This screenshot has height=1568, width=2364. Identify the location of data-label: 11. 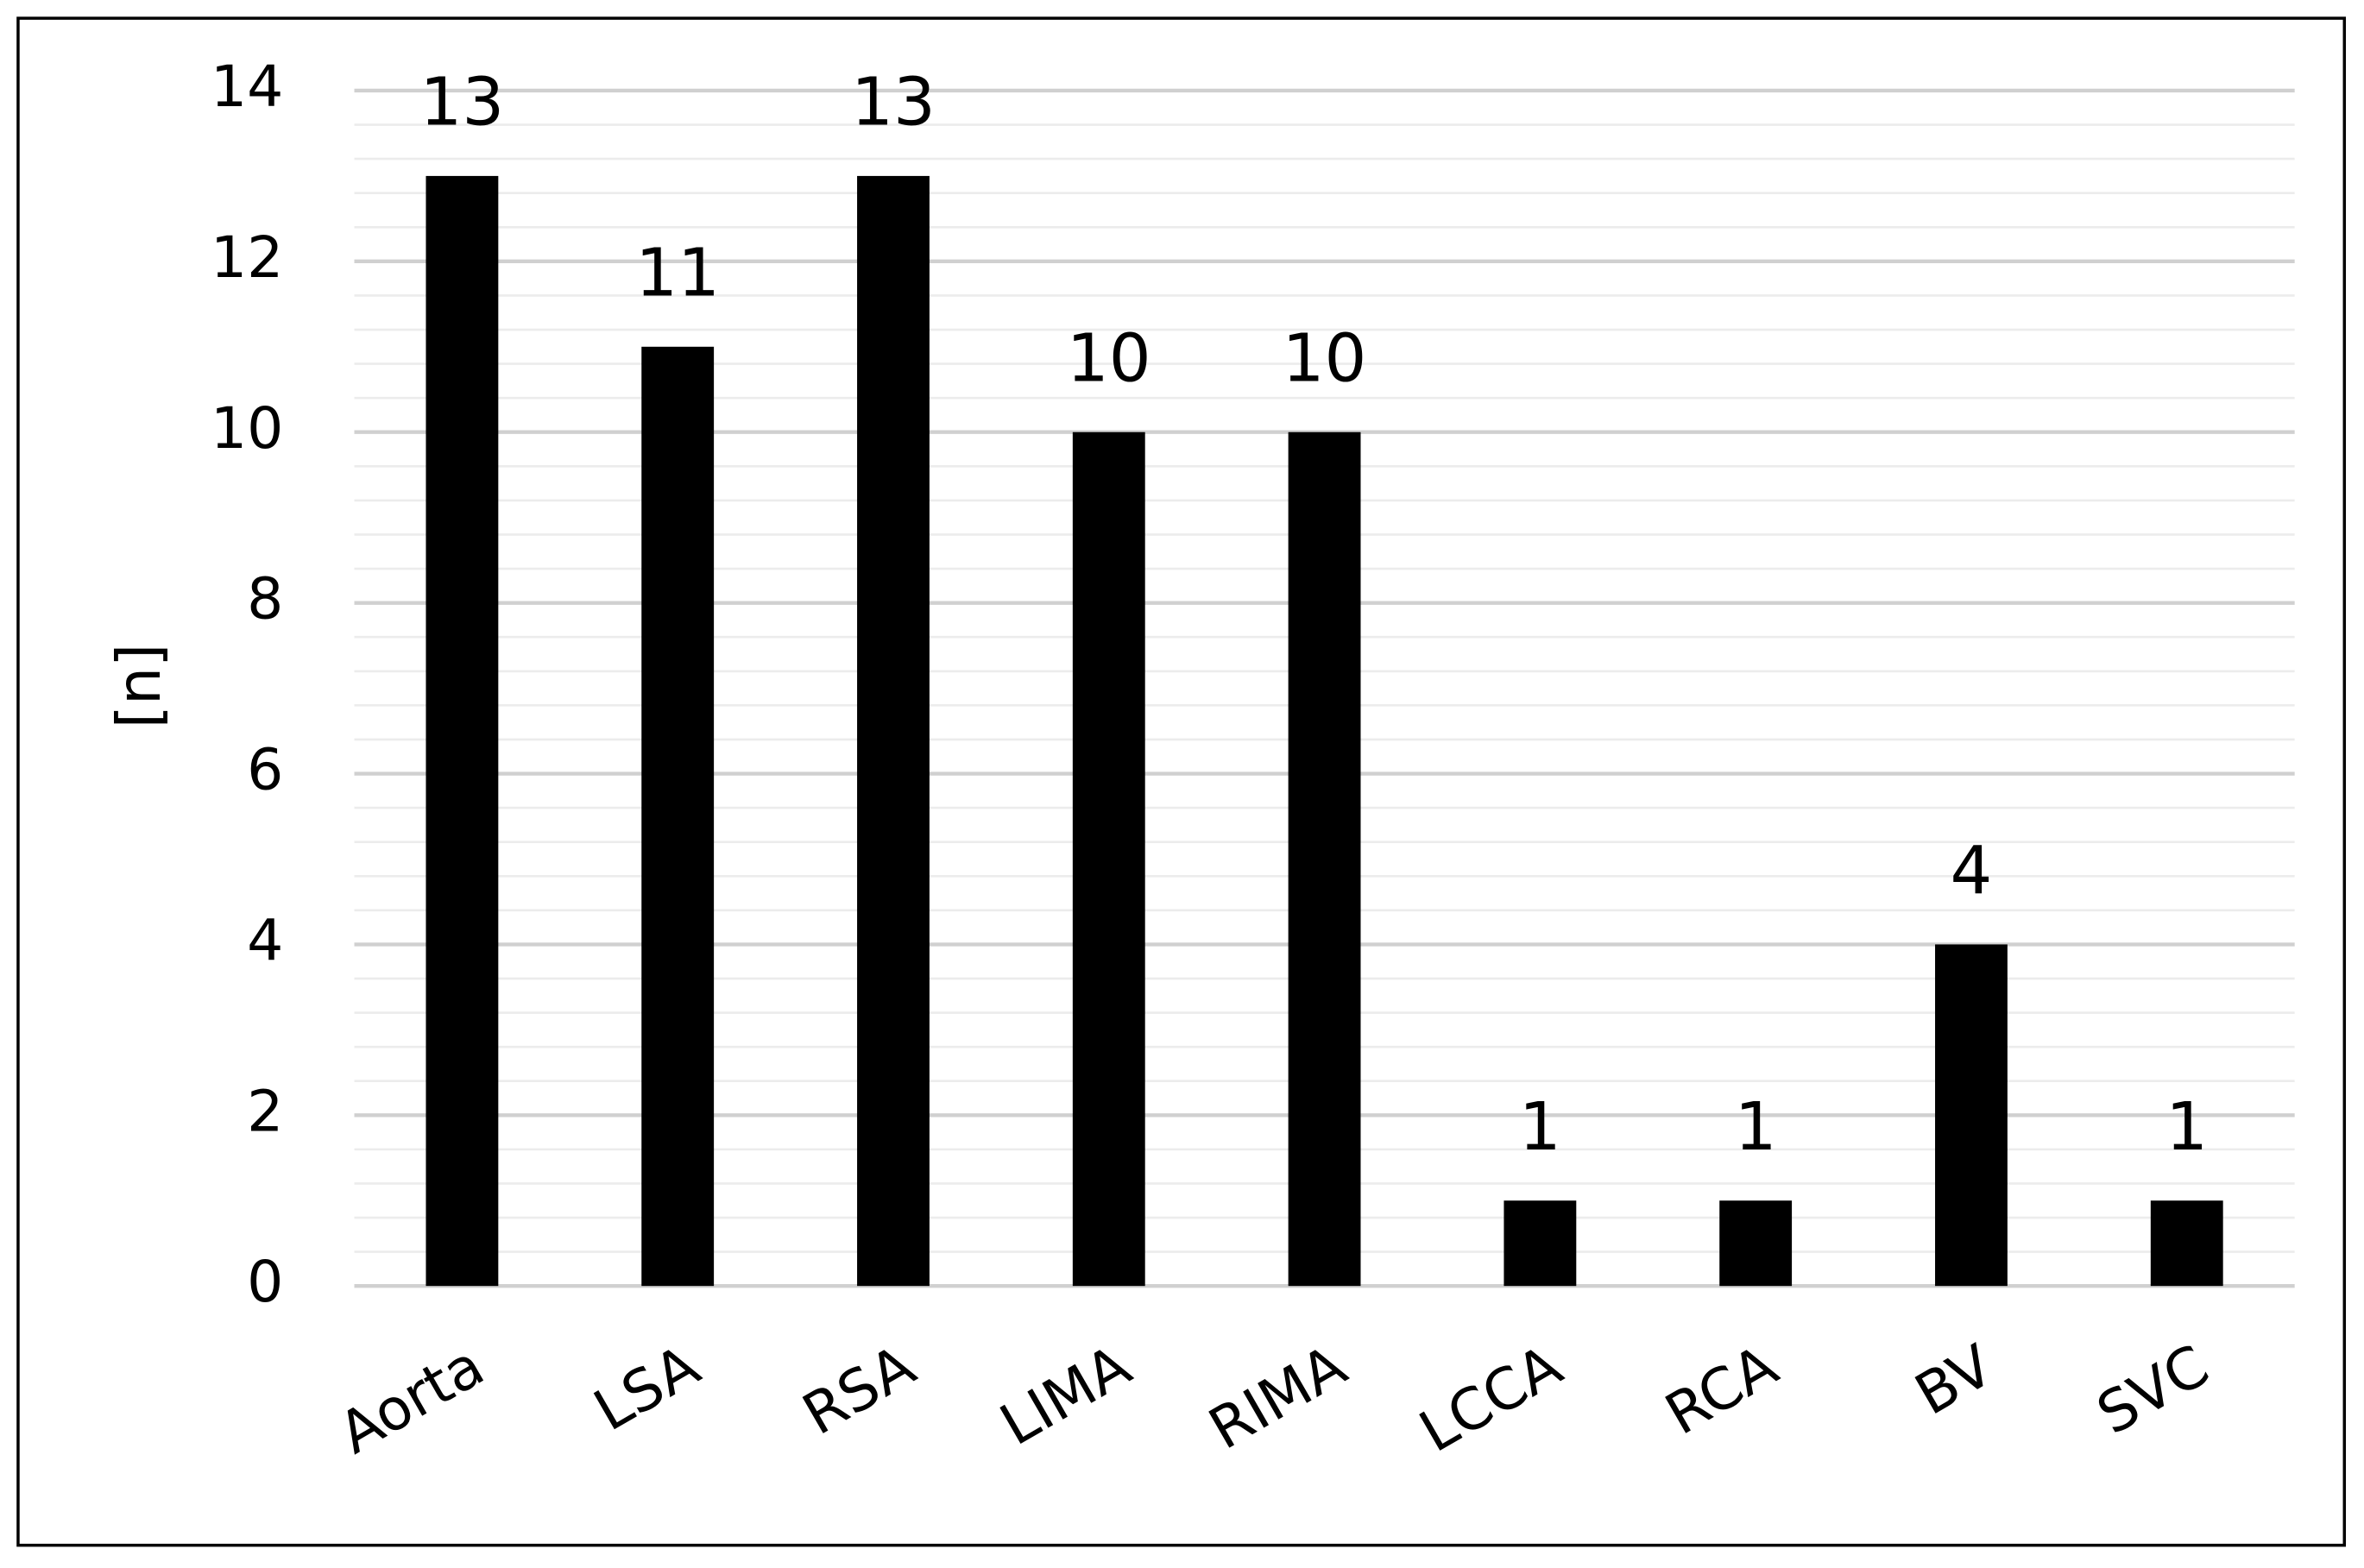
(677, 273).